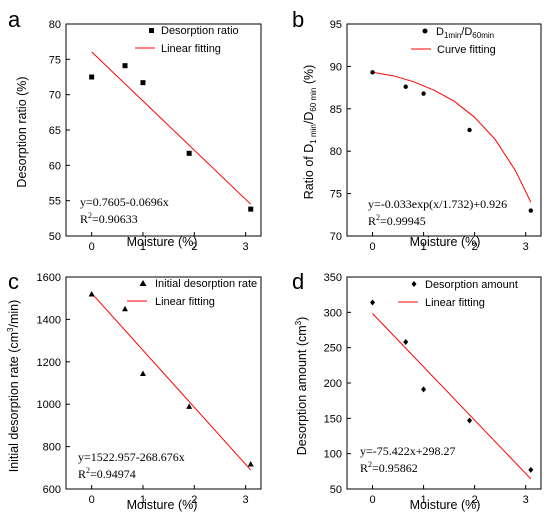 This screenshot has width=550, height=529. Describe the element at coordinates (169, 495) in the screenshot. I see `panel-c-x-ticks: 0 1 2 3` at that location.